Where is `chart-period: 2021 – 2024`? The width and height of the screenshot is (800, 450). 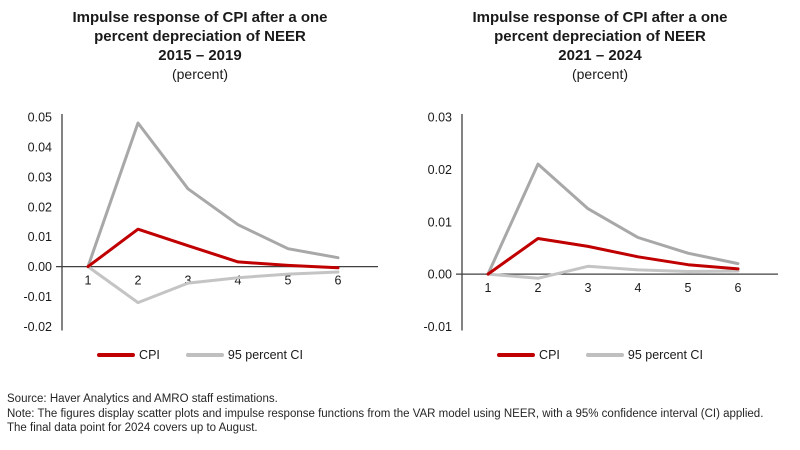 chart-period: 2021 – 2024 is located at coordinates (600, 55).